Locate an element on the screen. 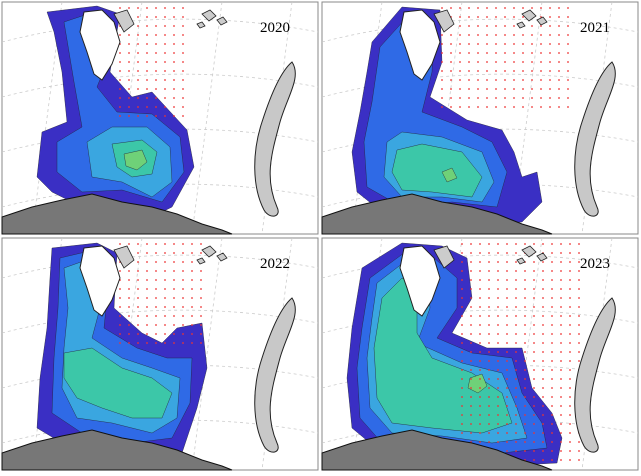 This screenshot has width=641, height=476. contour-area is located at coordinates (437, 170).